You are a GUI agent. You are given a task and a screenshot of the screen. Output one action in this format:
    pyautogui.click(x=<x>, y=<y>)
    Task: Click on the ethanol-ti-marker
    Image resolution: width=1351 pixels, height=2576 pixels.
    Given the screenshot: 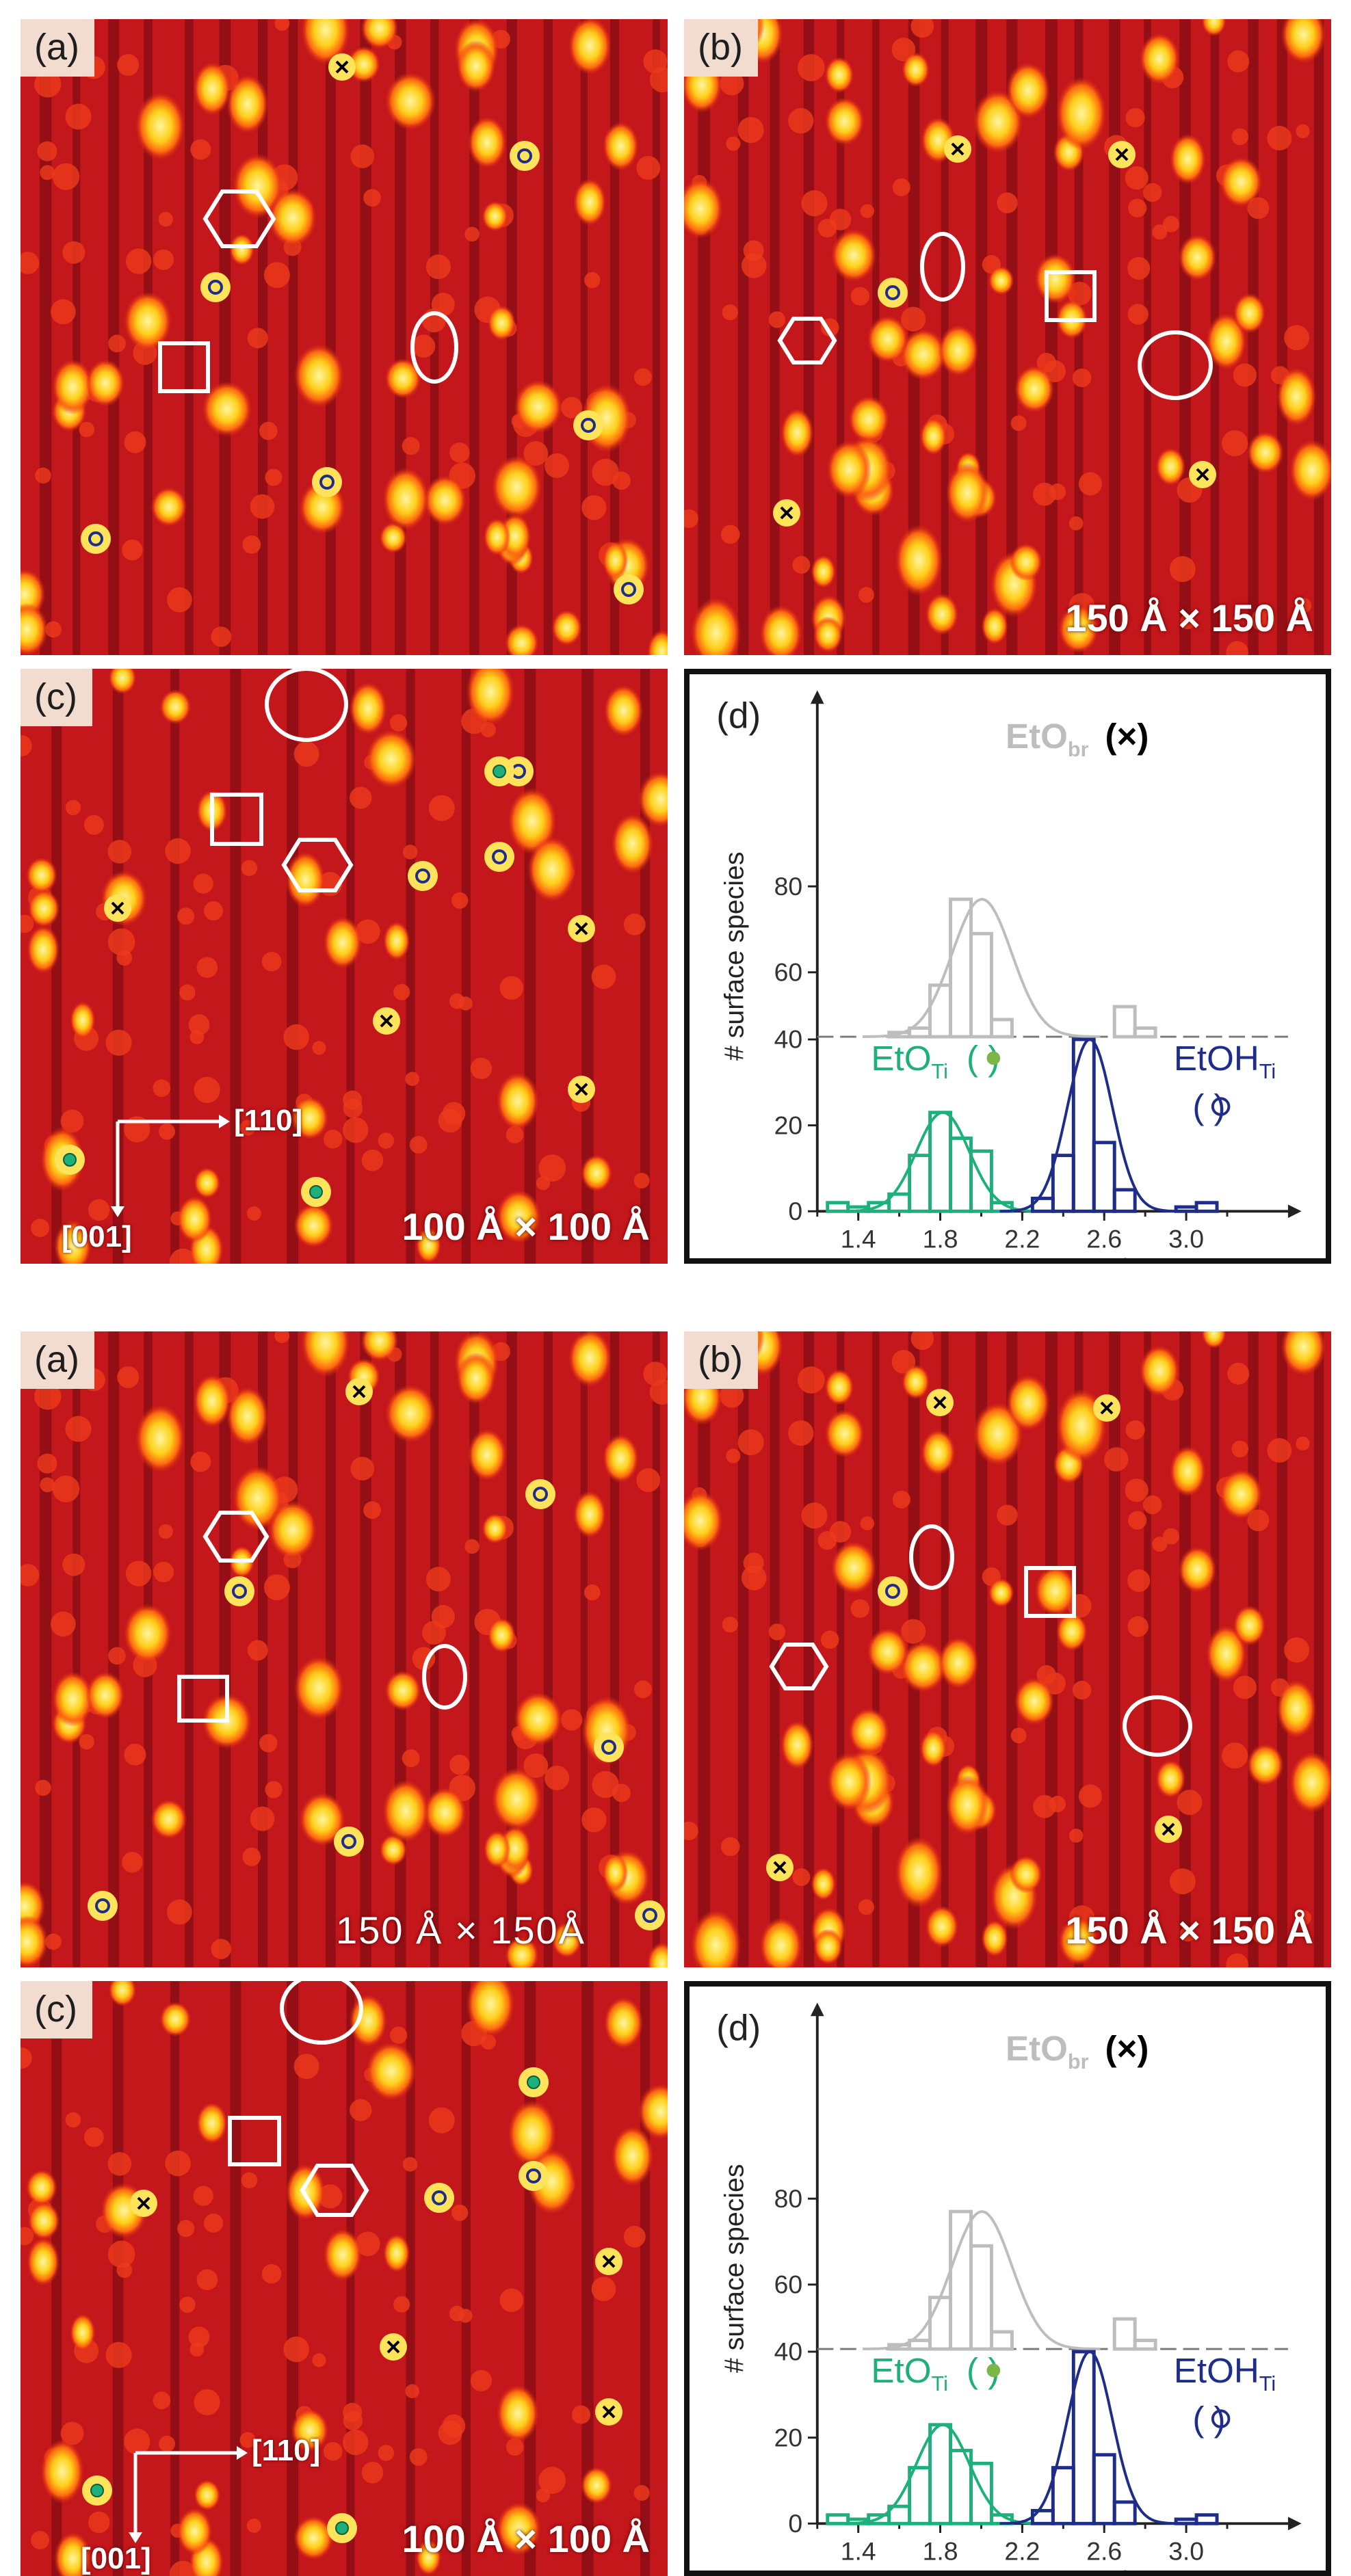 What is the action you would take?
    pyautogui.click(x=534, y=2176)
    